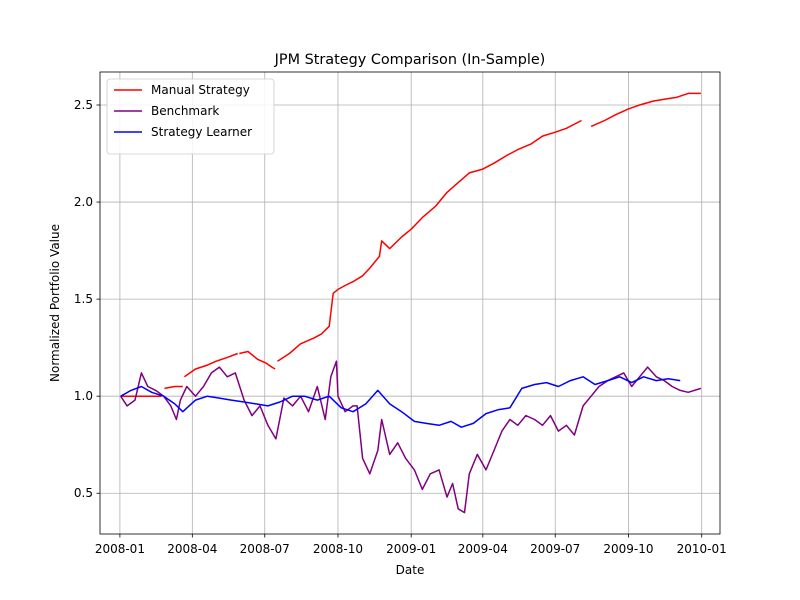 Image resolution: width=800 pixels, height=600 pixels. I want to click on x-tick-label: 2008-01, so click(120, 549).